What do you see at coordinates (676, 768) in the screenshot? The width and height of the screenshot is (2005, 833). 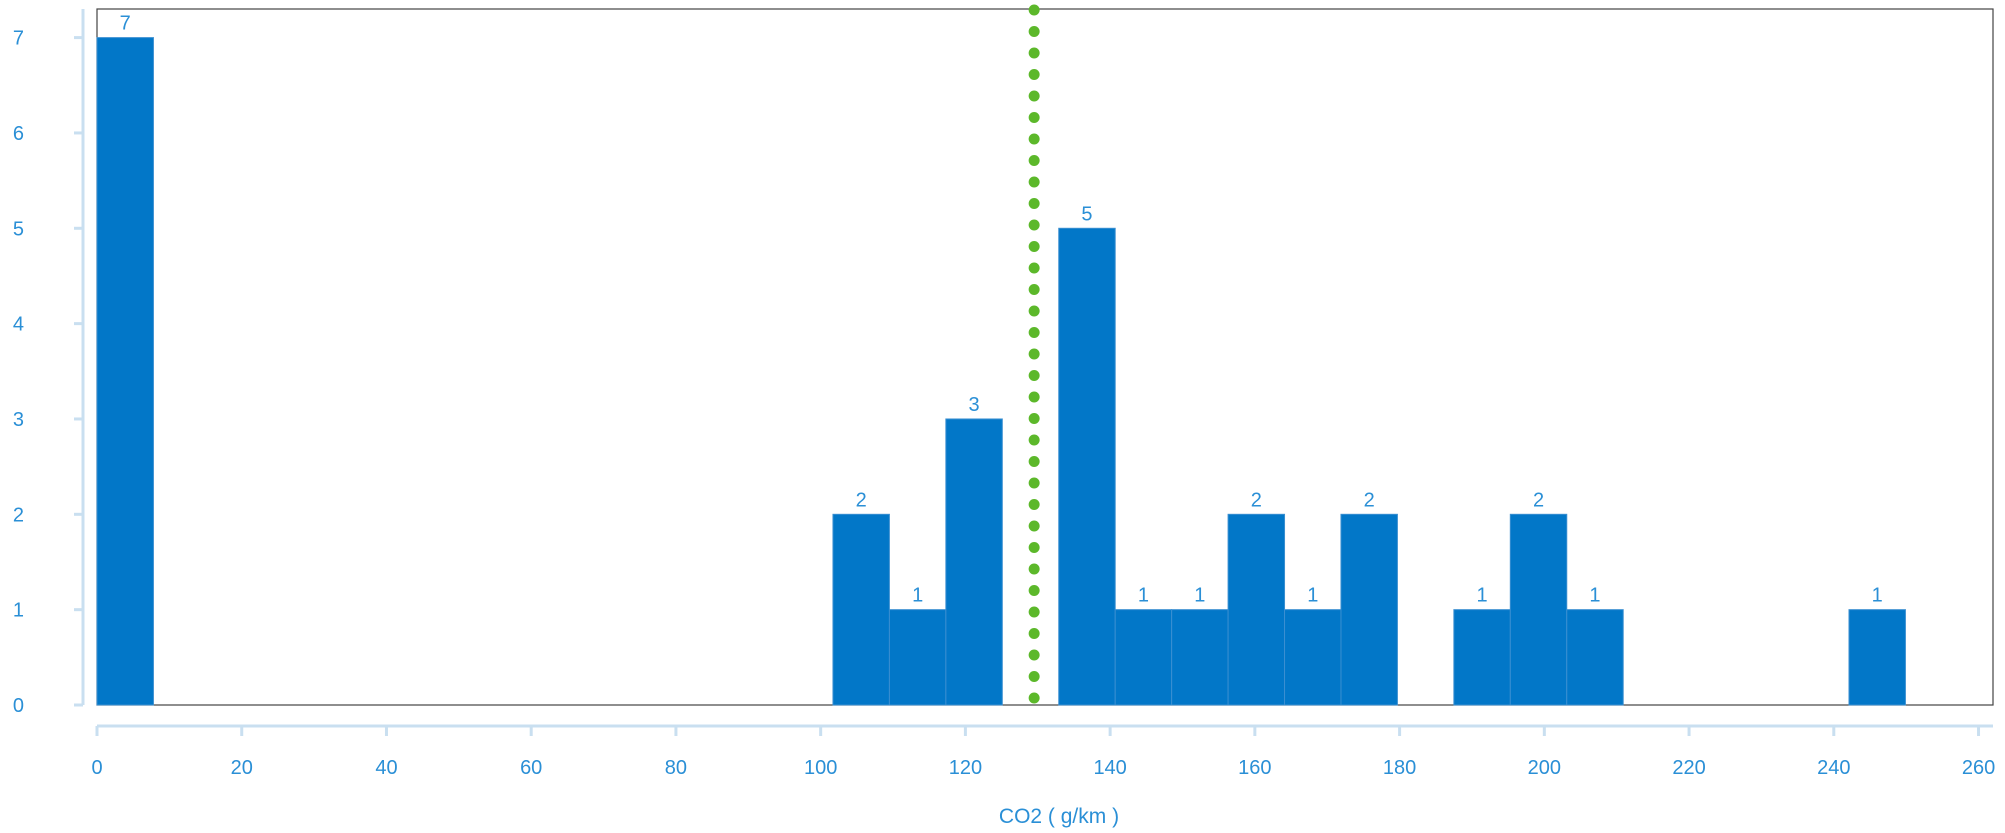 I see `x-tick-label: 80` at bounding box center [676, 768].